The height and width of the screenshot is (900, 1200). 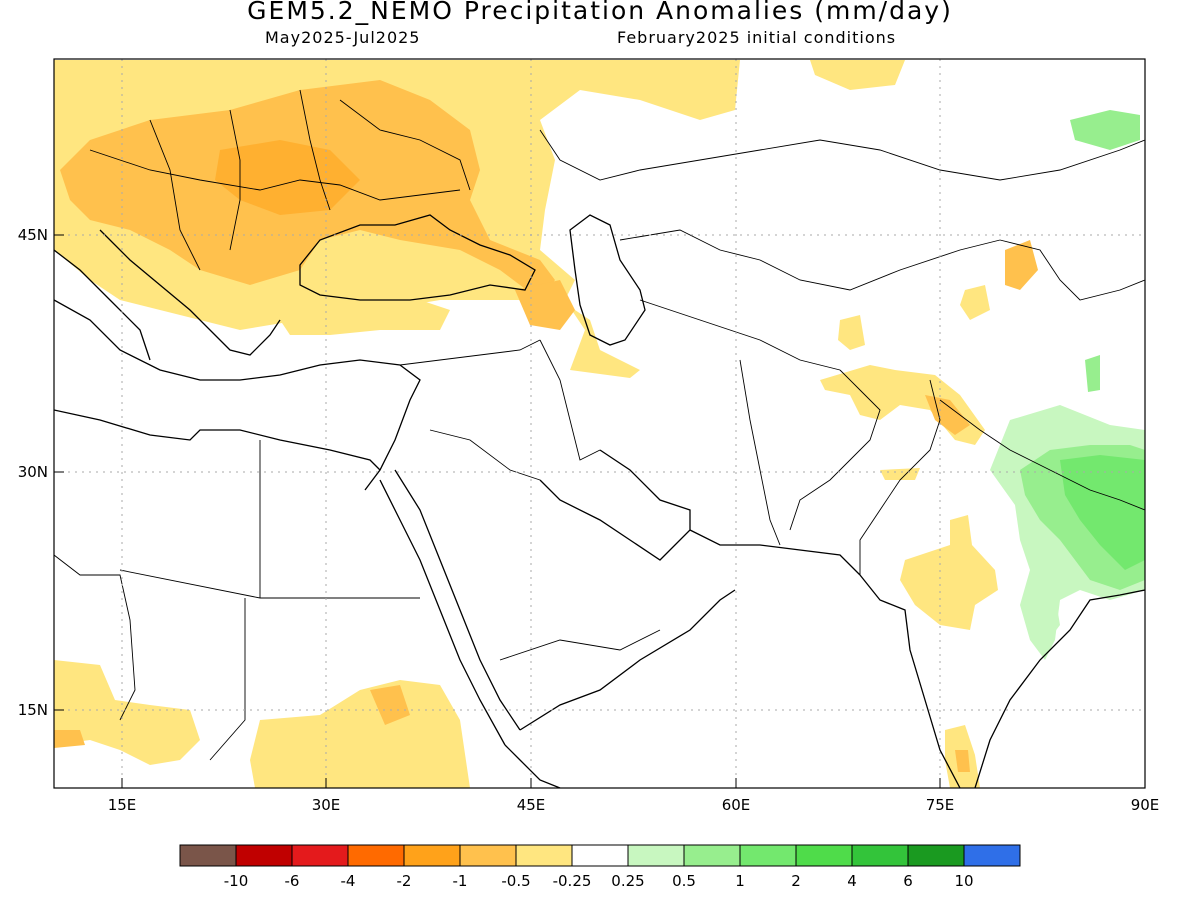 What do you see at coordinates (580, 645) in the screenshot?
I see `border-saudi-yemen` at bounding box center [580, 645].